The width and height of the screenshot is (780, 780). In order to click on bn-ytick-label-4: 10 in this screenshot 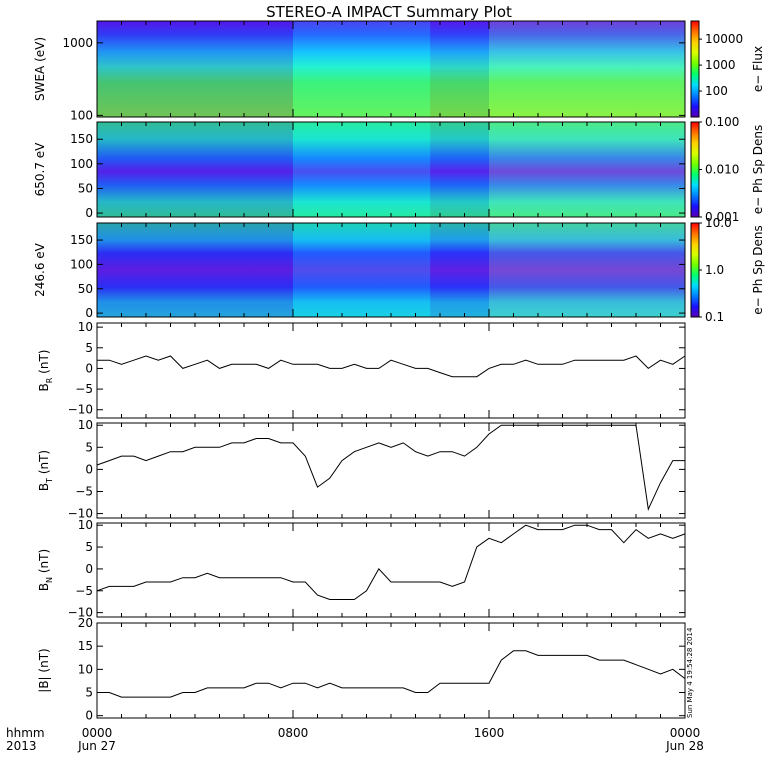, I will do `click(85, 525)`.